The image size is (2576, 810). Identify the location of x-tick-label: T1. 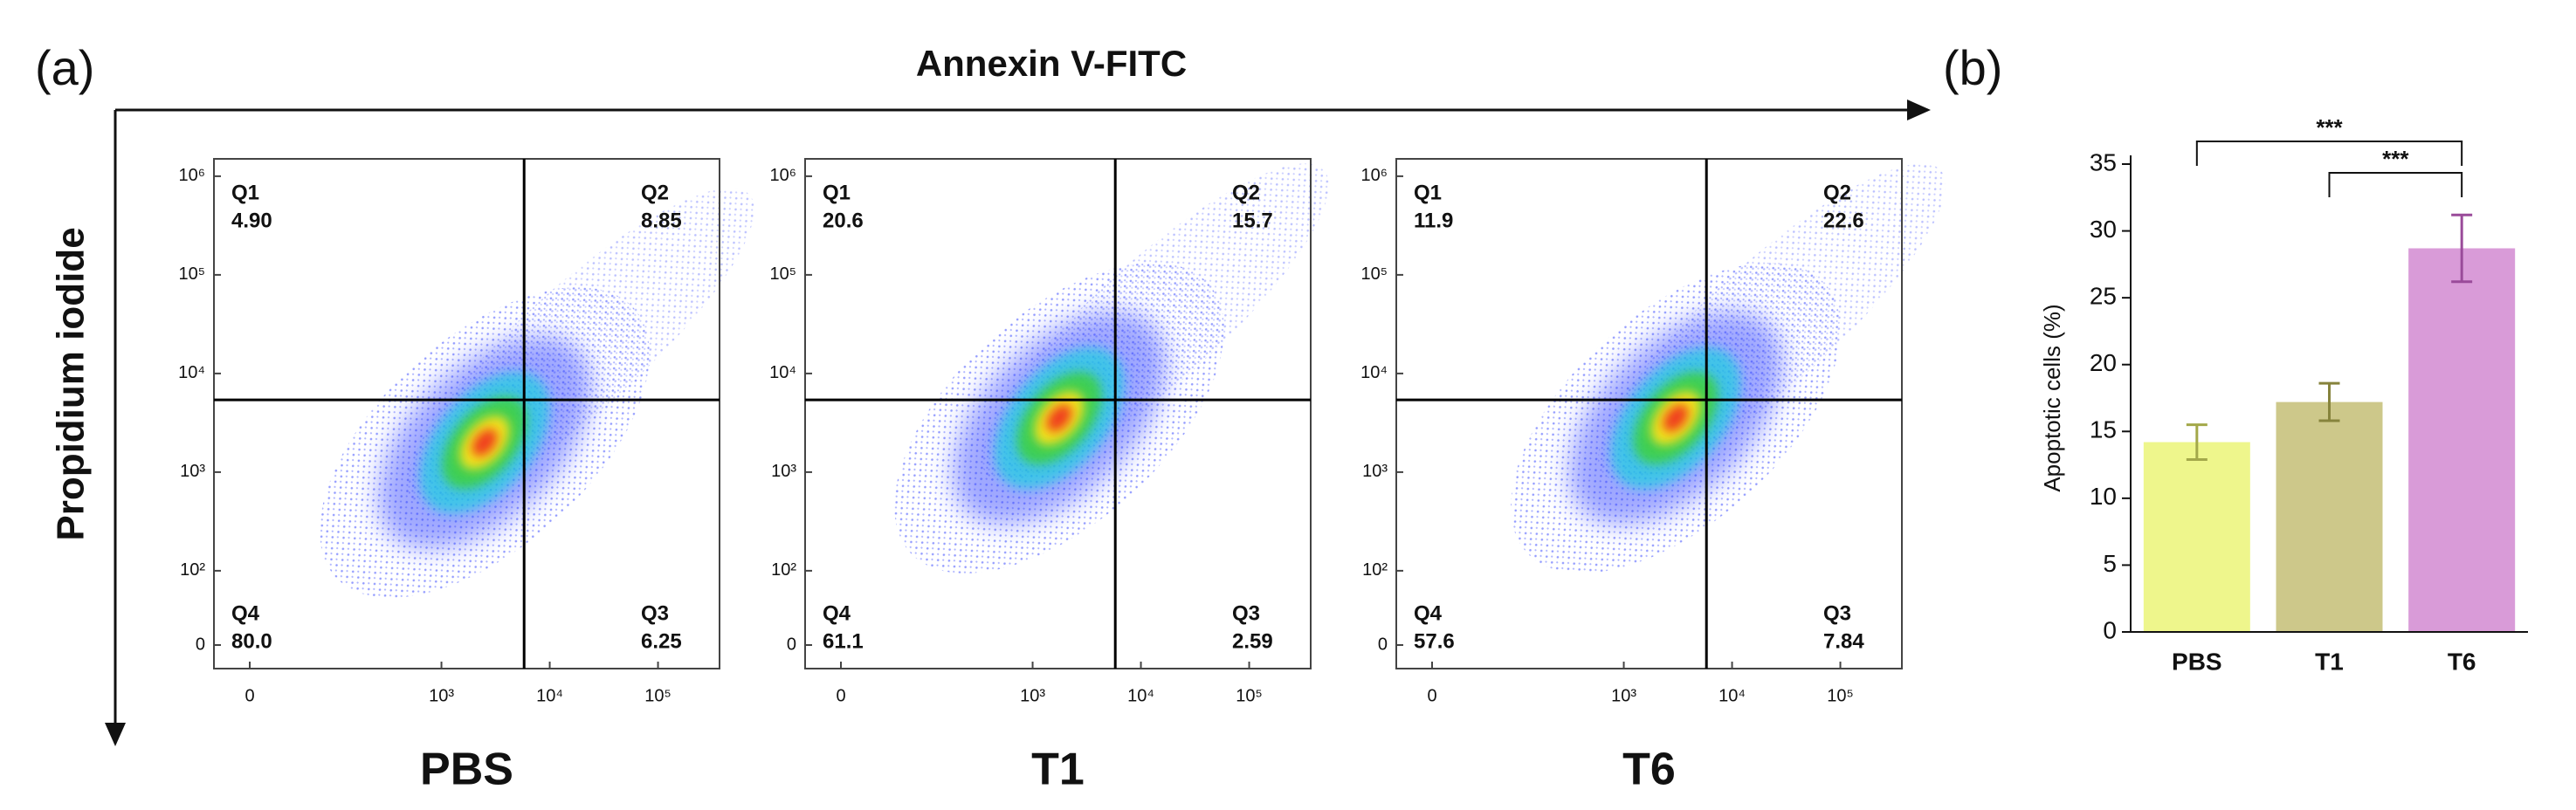
(2329, 661).